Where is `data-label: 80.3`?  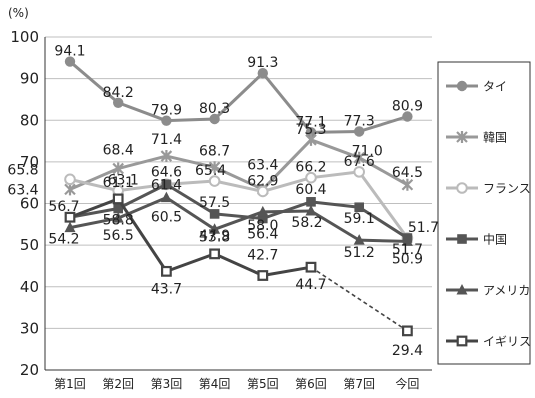
data-label: 80.3 is located at coordinates (214, 109).